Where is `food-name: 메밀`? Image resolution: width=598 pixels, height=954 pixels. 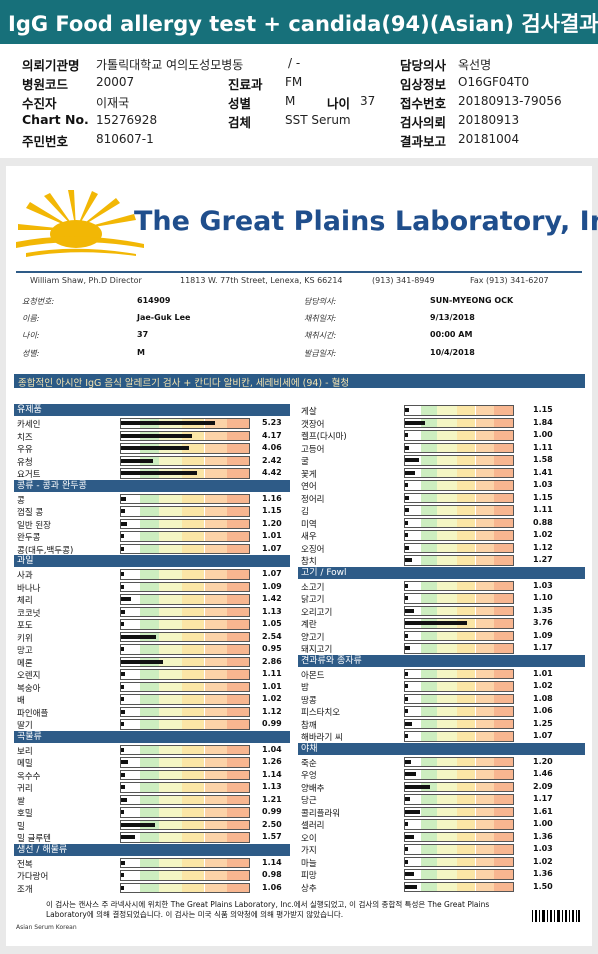
food-name: 메밀 is located at coordinates (25, 764).